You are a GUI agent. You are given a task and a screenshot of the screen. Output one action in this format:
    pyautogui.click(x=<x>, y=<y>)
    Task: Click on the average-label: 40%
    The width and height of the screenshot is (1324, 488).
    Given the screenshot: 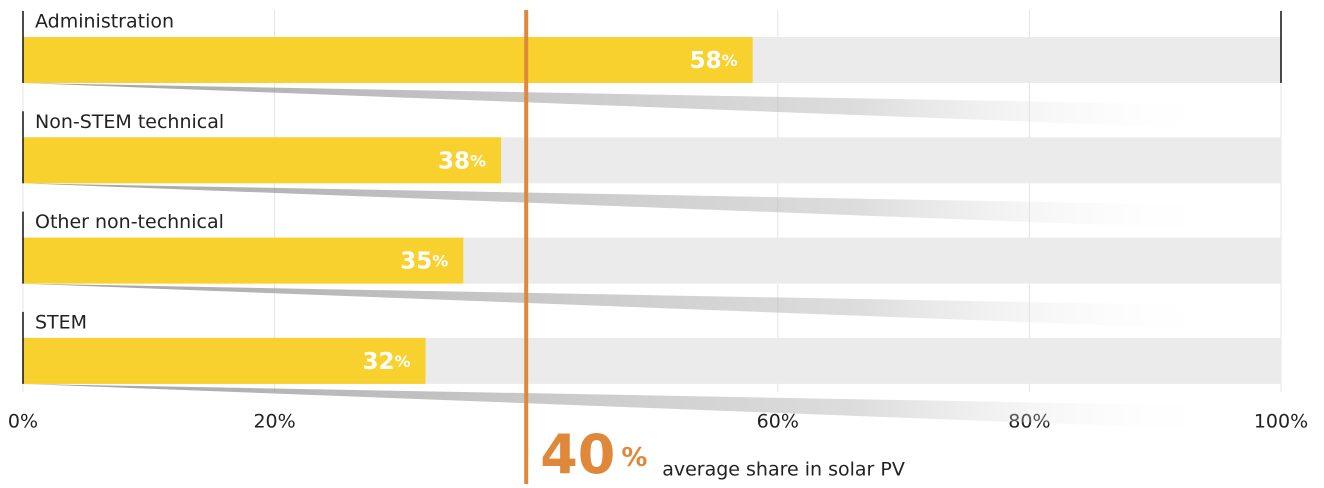 What is the action you would take?
    pyautogui.click(x=593, y=453)
    